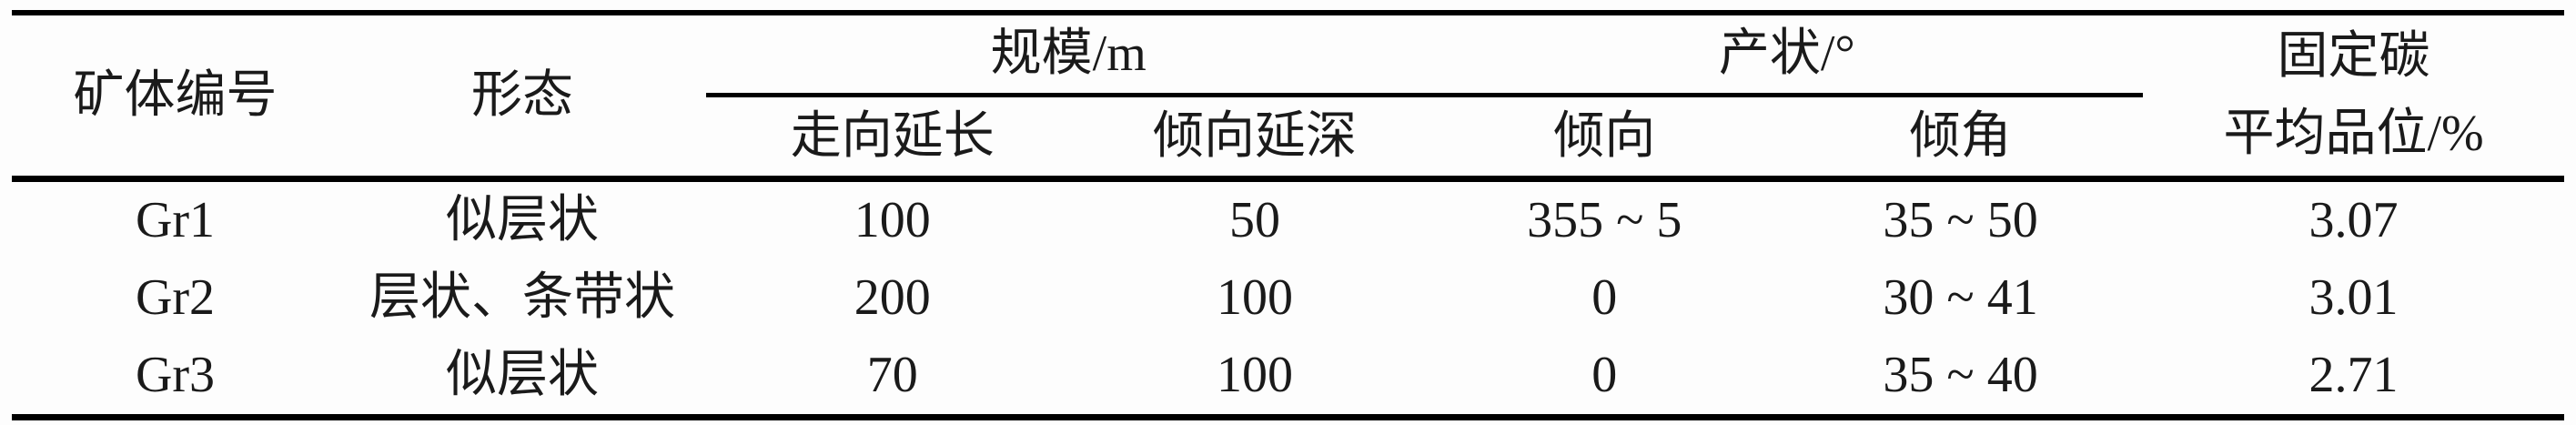 This screenshot has height=425, width=2576. I want to click on header-fixed-carbon-grade: 固定碳 平均品位/%, so click(2353, 97).